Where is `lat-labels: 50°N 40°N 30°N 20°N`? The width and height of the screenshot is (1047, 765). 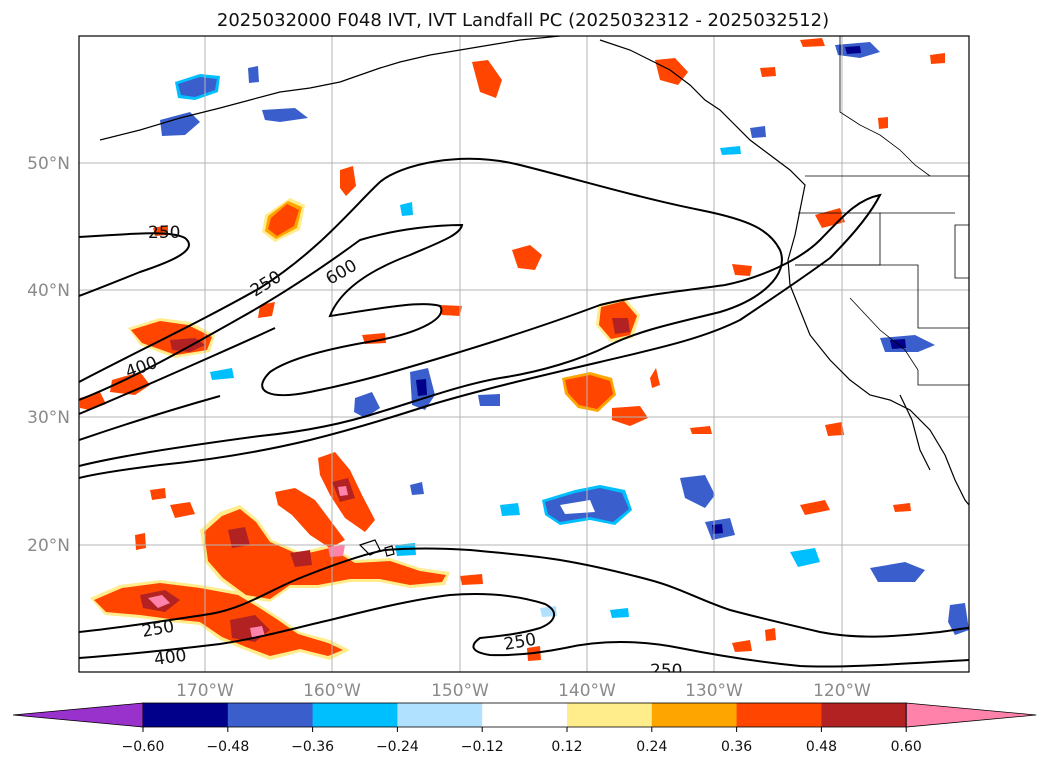
lat-labels: 50°N 40°N 30°N 20°N is located at coordinates (48, 355).